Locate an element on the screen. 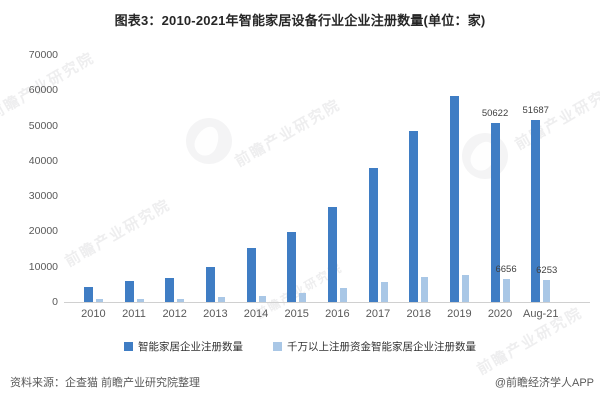 This screenshot has width=600, height=400. x-tick-label-Aug-21: Aug-21 is located at coordinates (540, 314).